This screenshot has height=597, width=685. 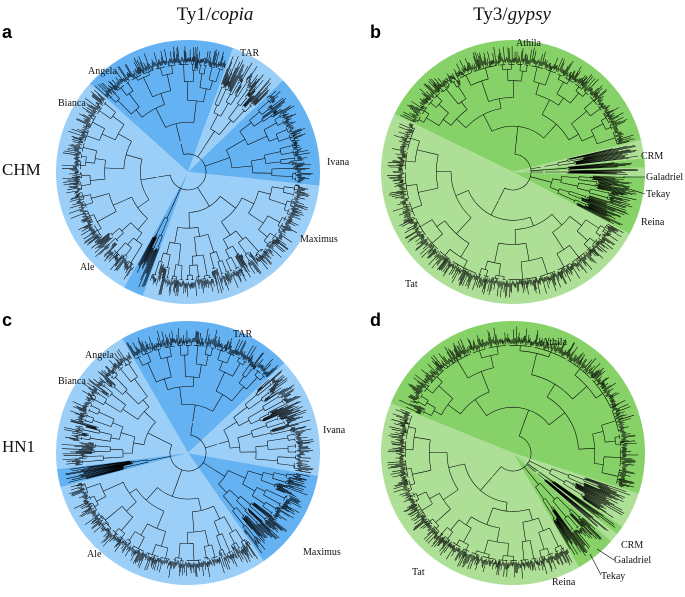 What do you see at coordinates (479, 494) in the screenshot?
I see `clade-sector-tat` at bounding box center [479, 494].